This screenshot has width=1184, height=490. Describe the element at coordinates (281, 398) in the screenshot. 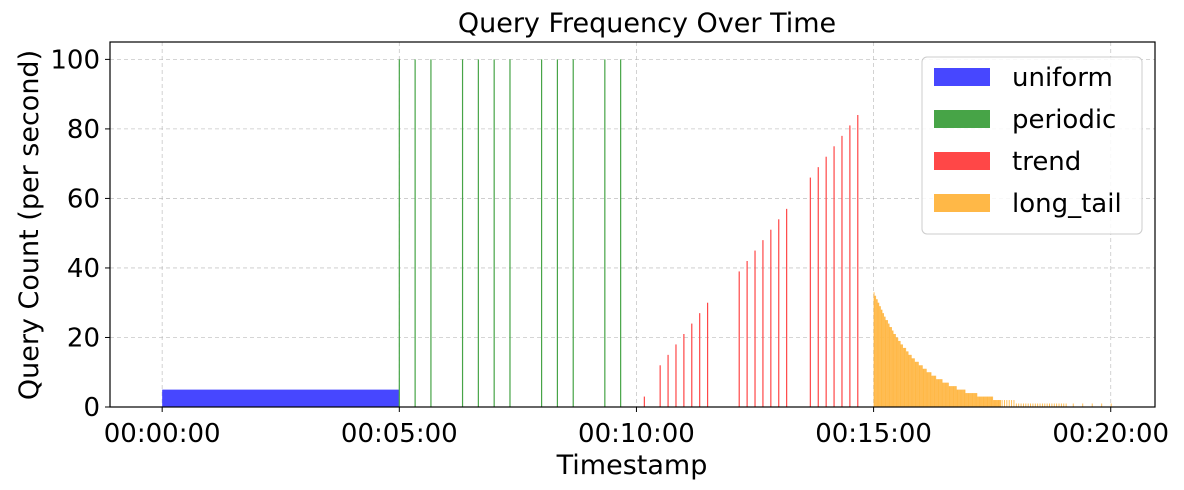

I see `bar-uniform` at that location.